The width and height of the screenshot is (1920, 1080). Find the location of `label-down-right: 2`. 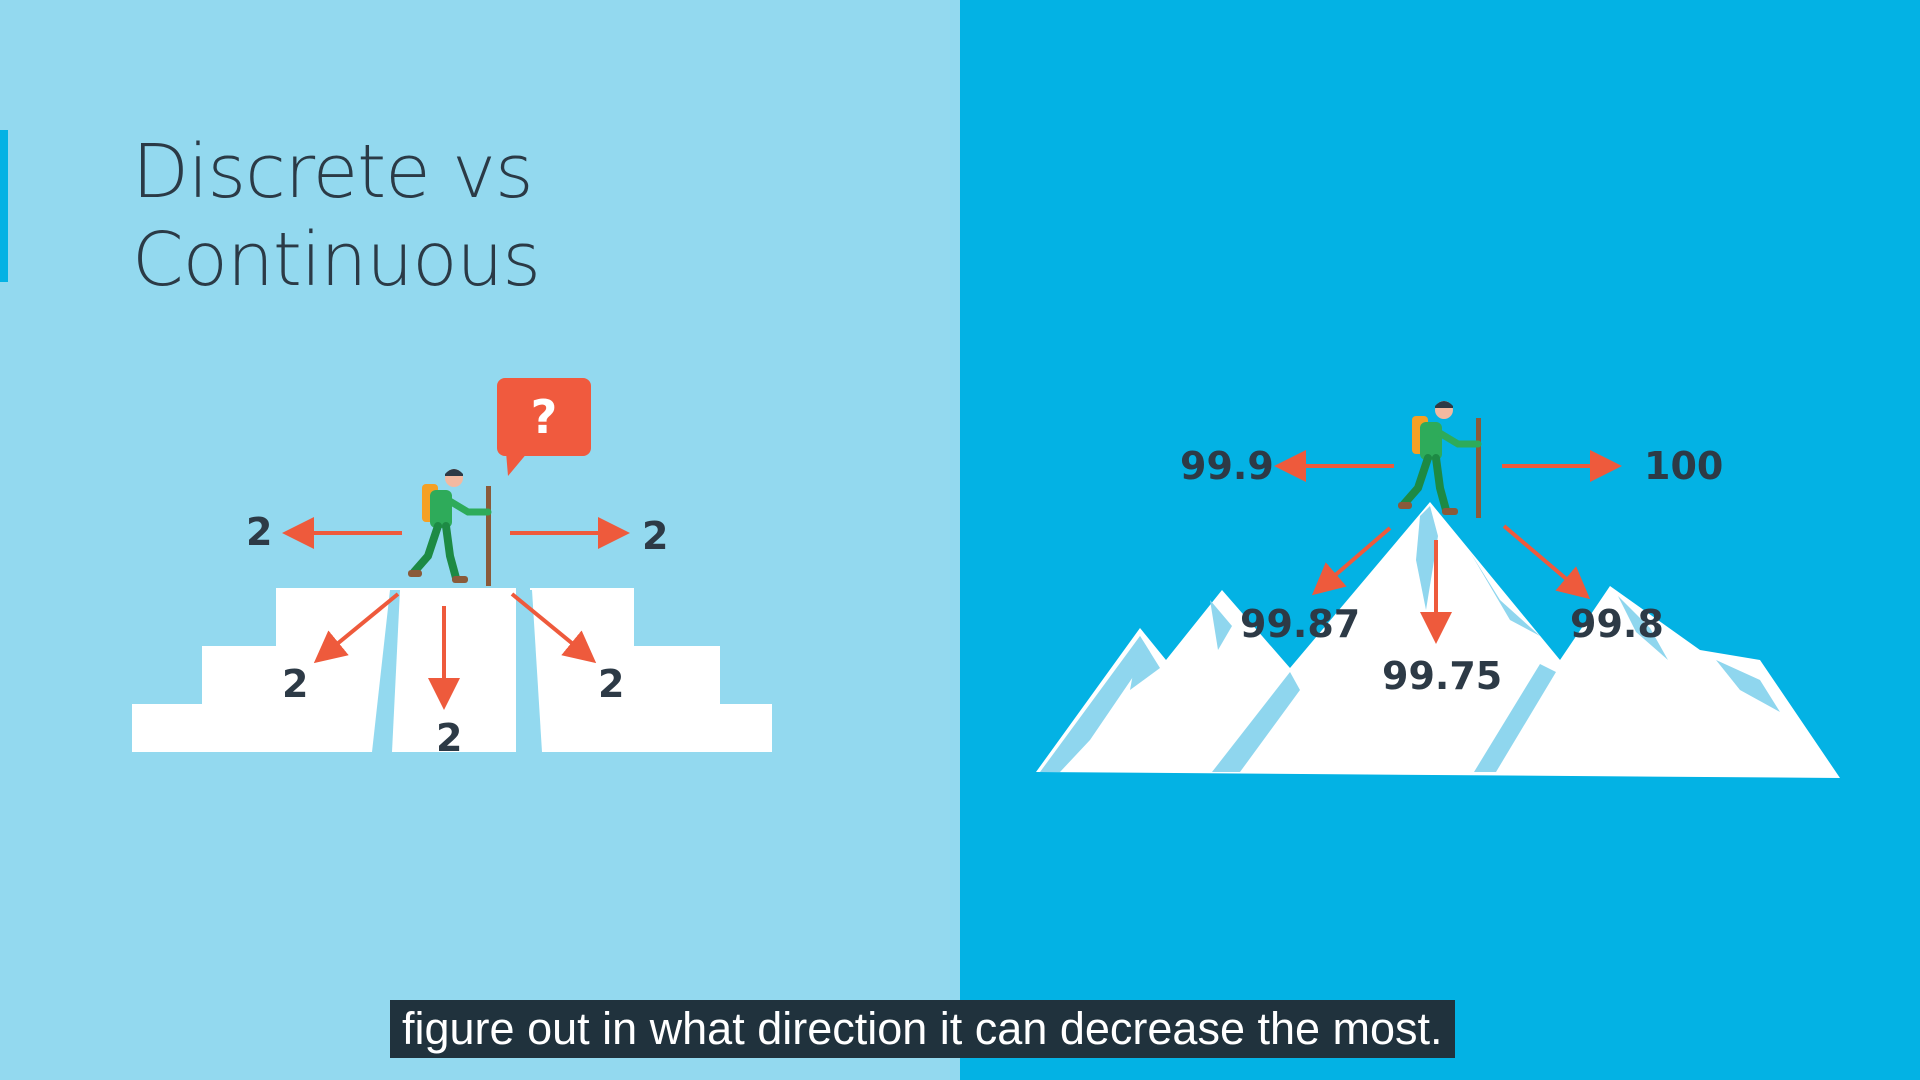

label-down-right: 2 is located at coordinates (611, 684).